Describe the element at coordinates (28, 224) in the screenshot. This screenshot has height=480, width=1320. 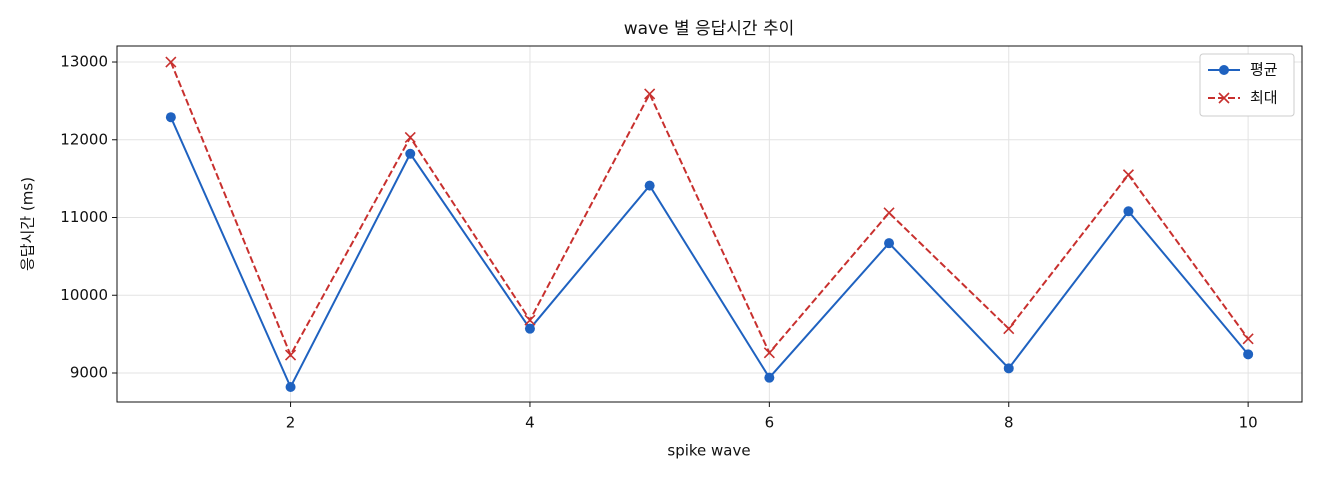
I see `y-axis-label: 응답시간 (ms)` at that location.